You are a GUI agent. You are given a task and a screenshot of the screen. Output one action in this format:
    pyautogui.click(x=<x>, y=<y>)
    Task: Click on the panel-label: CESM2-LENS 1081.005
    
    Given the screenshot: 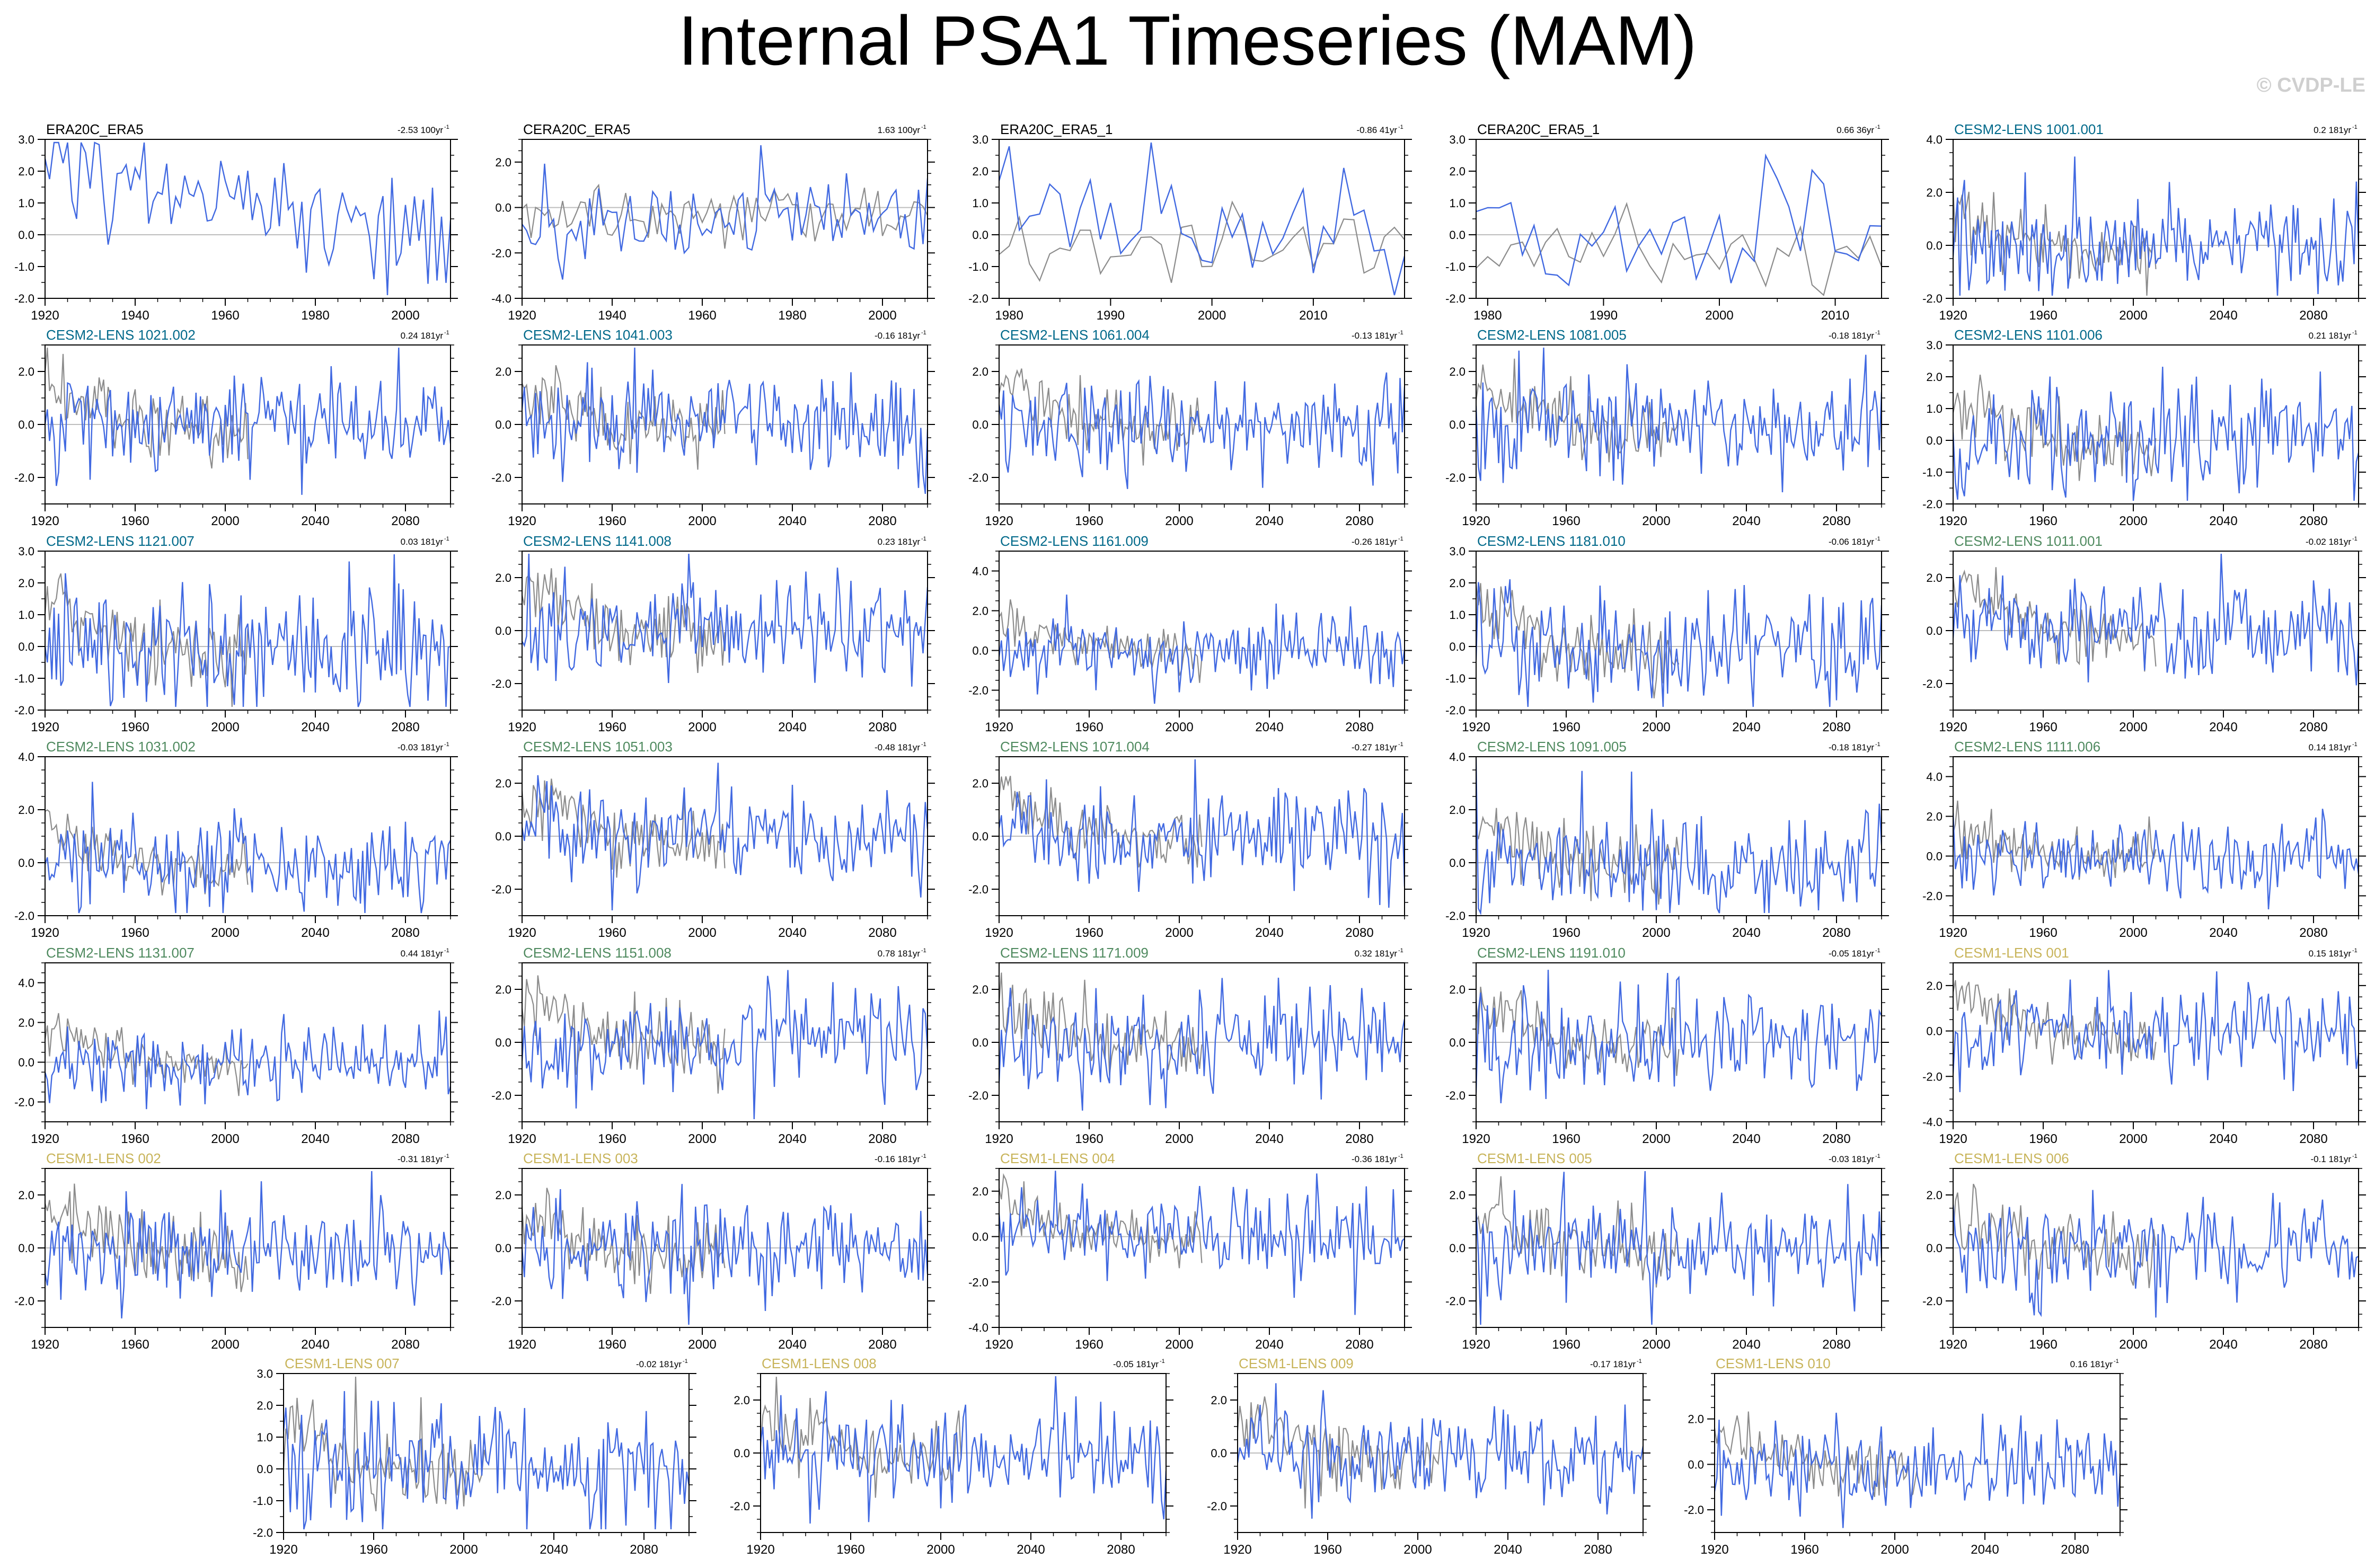 What is the action you would take?
    pyautogui.click(x=1552, y=335)
    